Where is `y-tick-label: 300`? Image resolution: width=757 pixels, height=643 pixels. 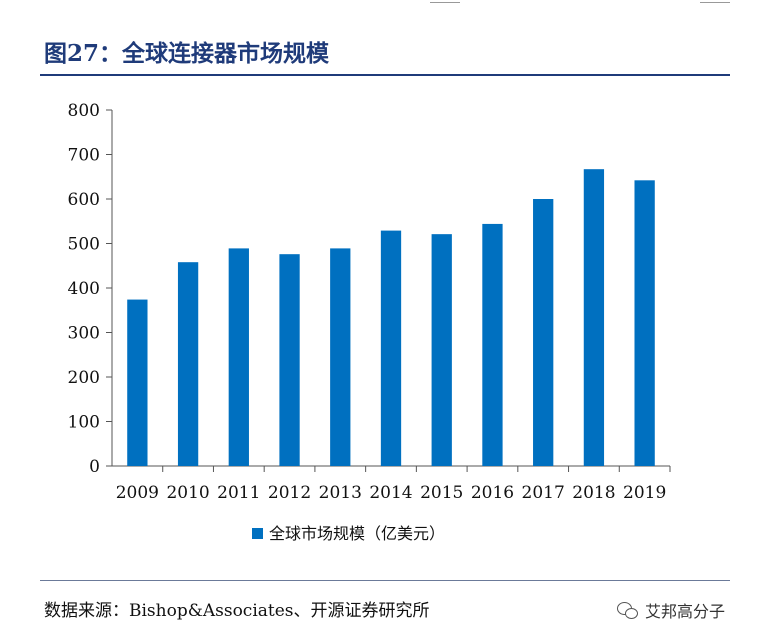 y-tick-label: 300 is located at coordinates (84, 334).